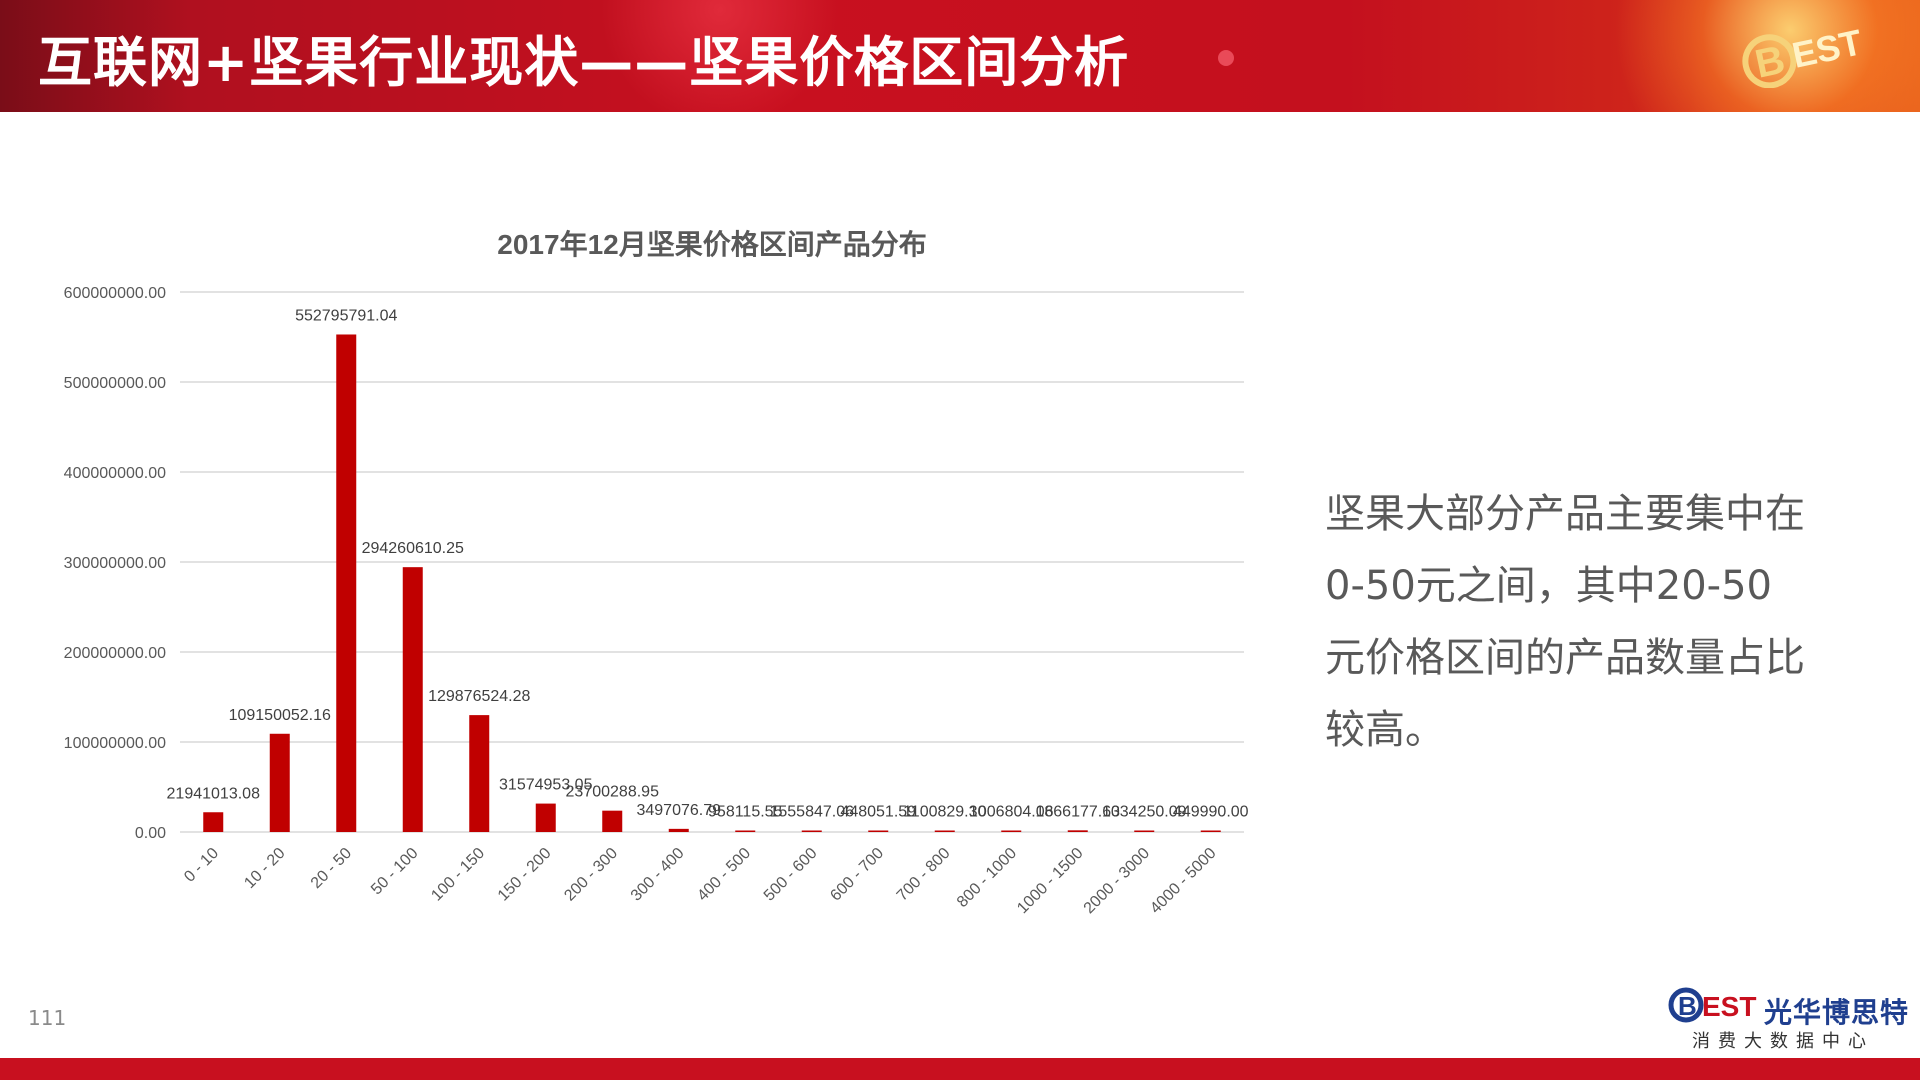 This screenshot has width=1920, height=1080. I want to click on x-tick-label: 300 - 400, so click(658, 875).